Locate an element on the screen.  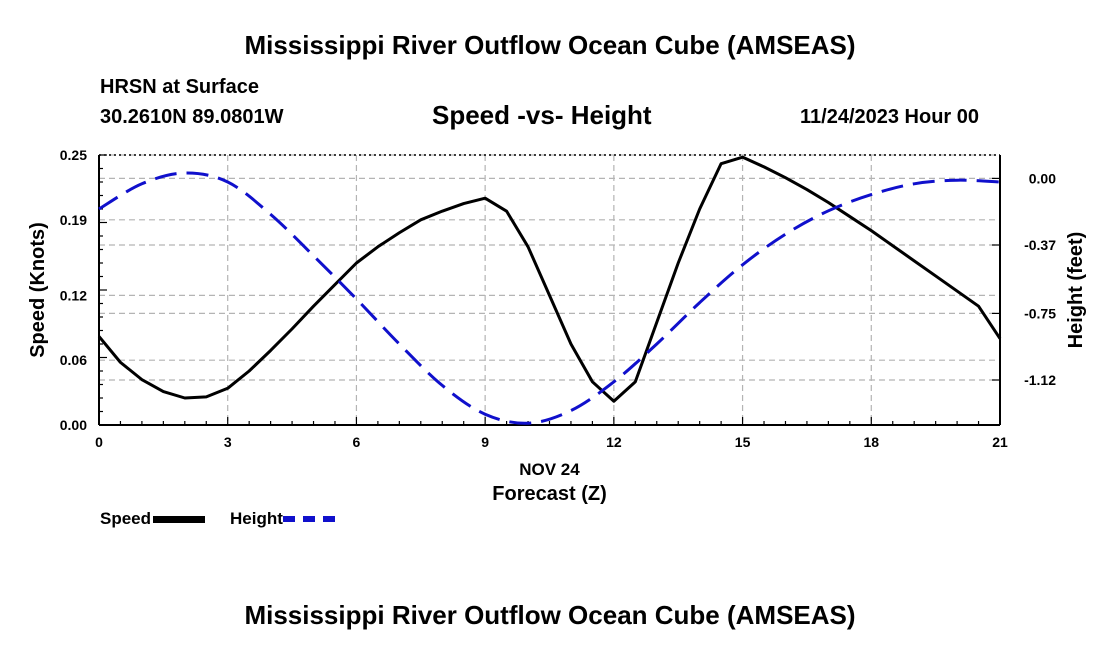
y-tick-label: 0.06 is located at coordinates (73, 360).